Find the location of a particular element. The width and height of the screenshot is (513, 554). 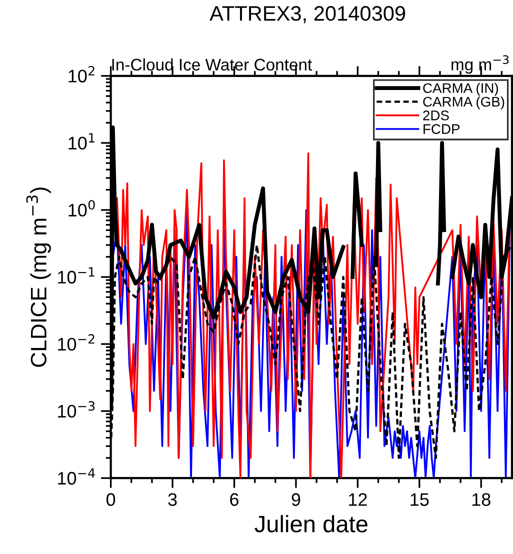

y-tick-label: 10$^{1}$ is located at coordinates (81, 141).